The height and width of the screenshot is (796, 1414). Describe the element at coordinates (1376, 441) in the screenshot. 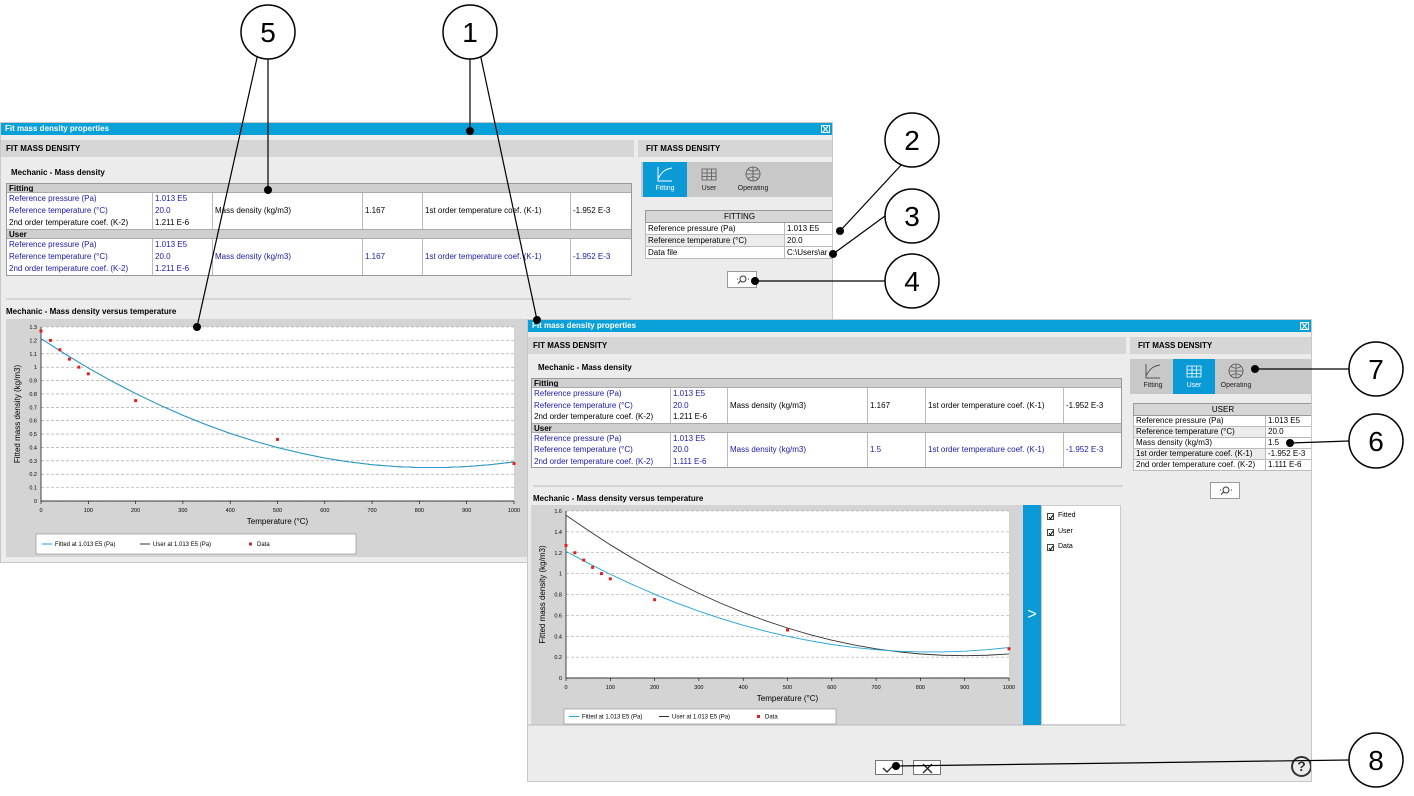

I see `callout-number: 6` at that location.